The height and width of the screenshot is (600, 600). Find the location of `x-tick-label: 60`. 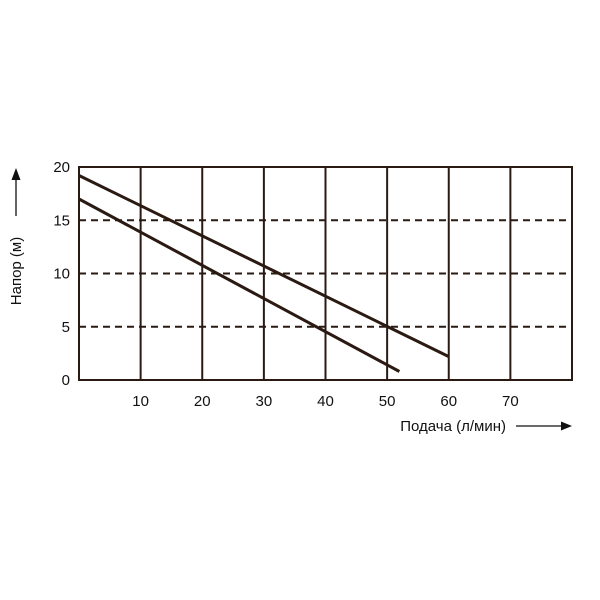

x-tick-label: 60 is located at coordinates (448, 401).